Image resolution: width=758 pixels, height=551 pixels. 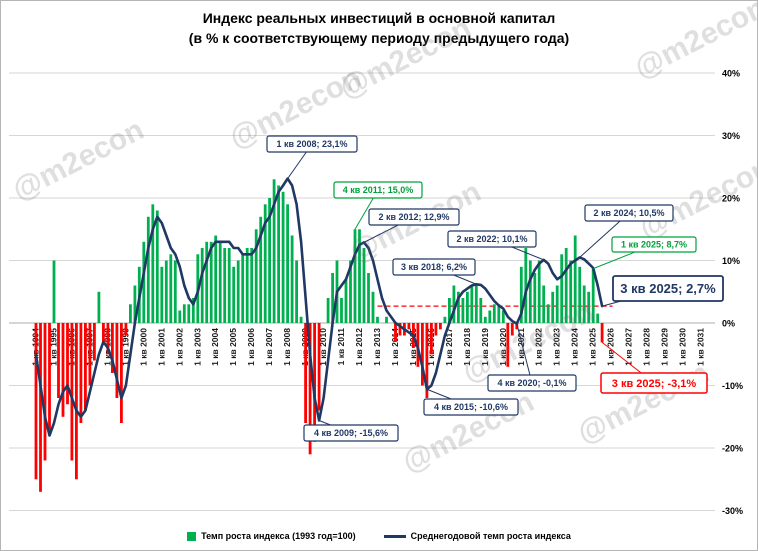 What do you see at coordinates (626, 231) in the screenshot?
I see `annotation-callout: 2 кв 2024; 10,5%` at bounding box center [626, 231].